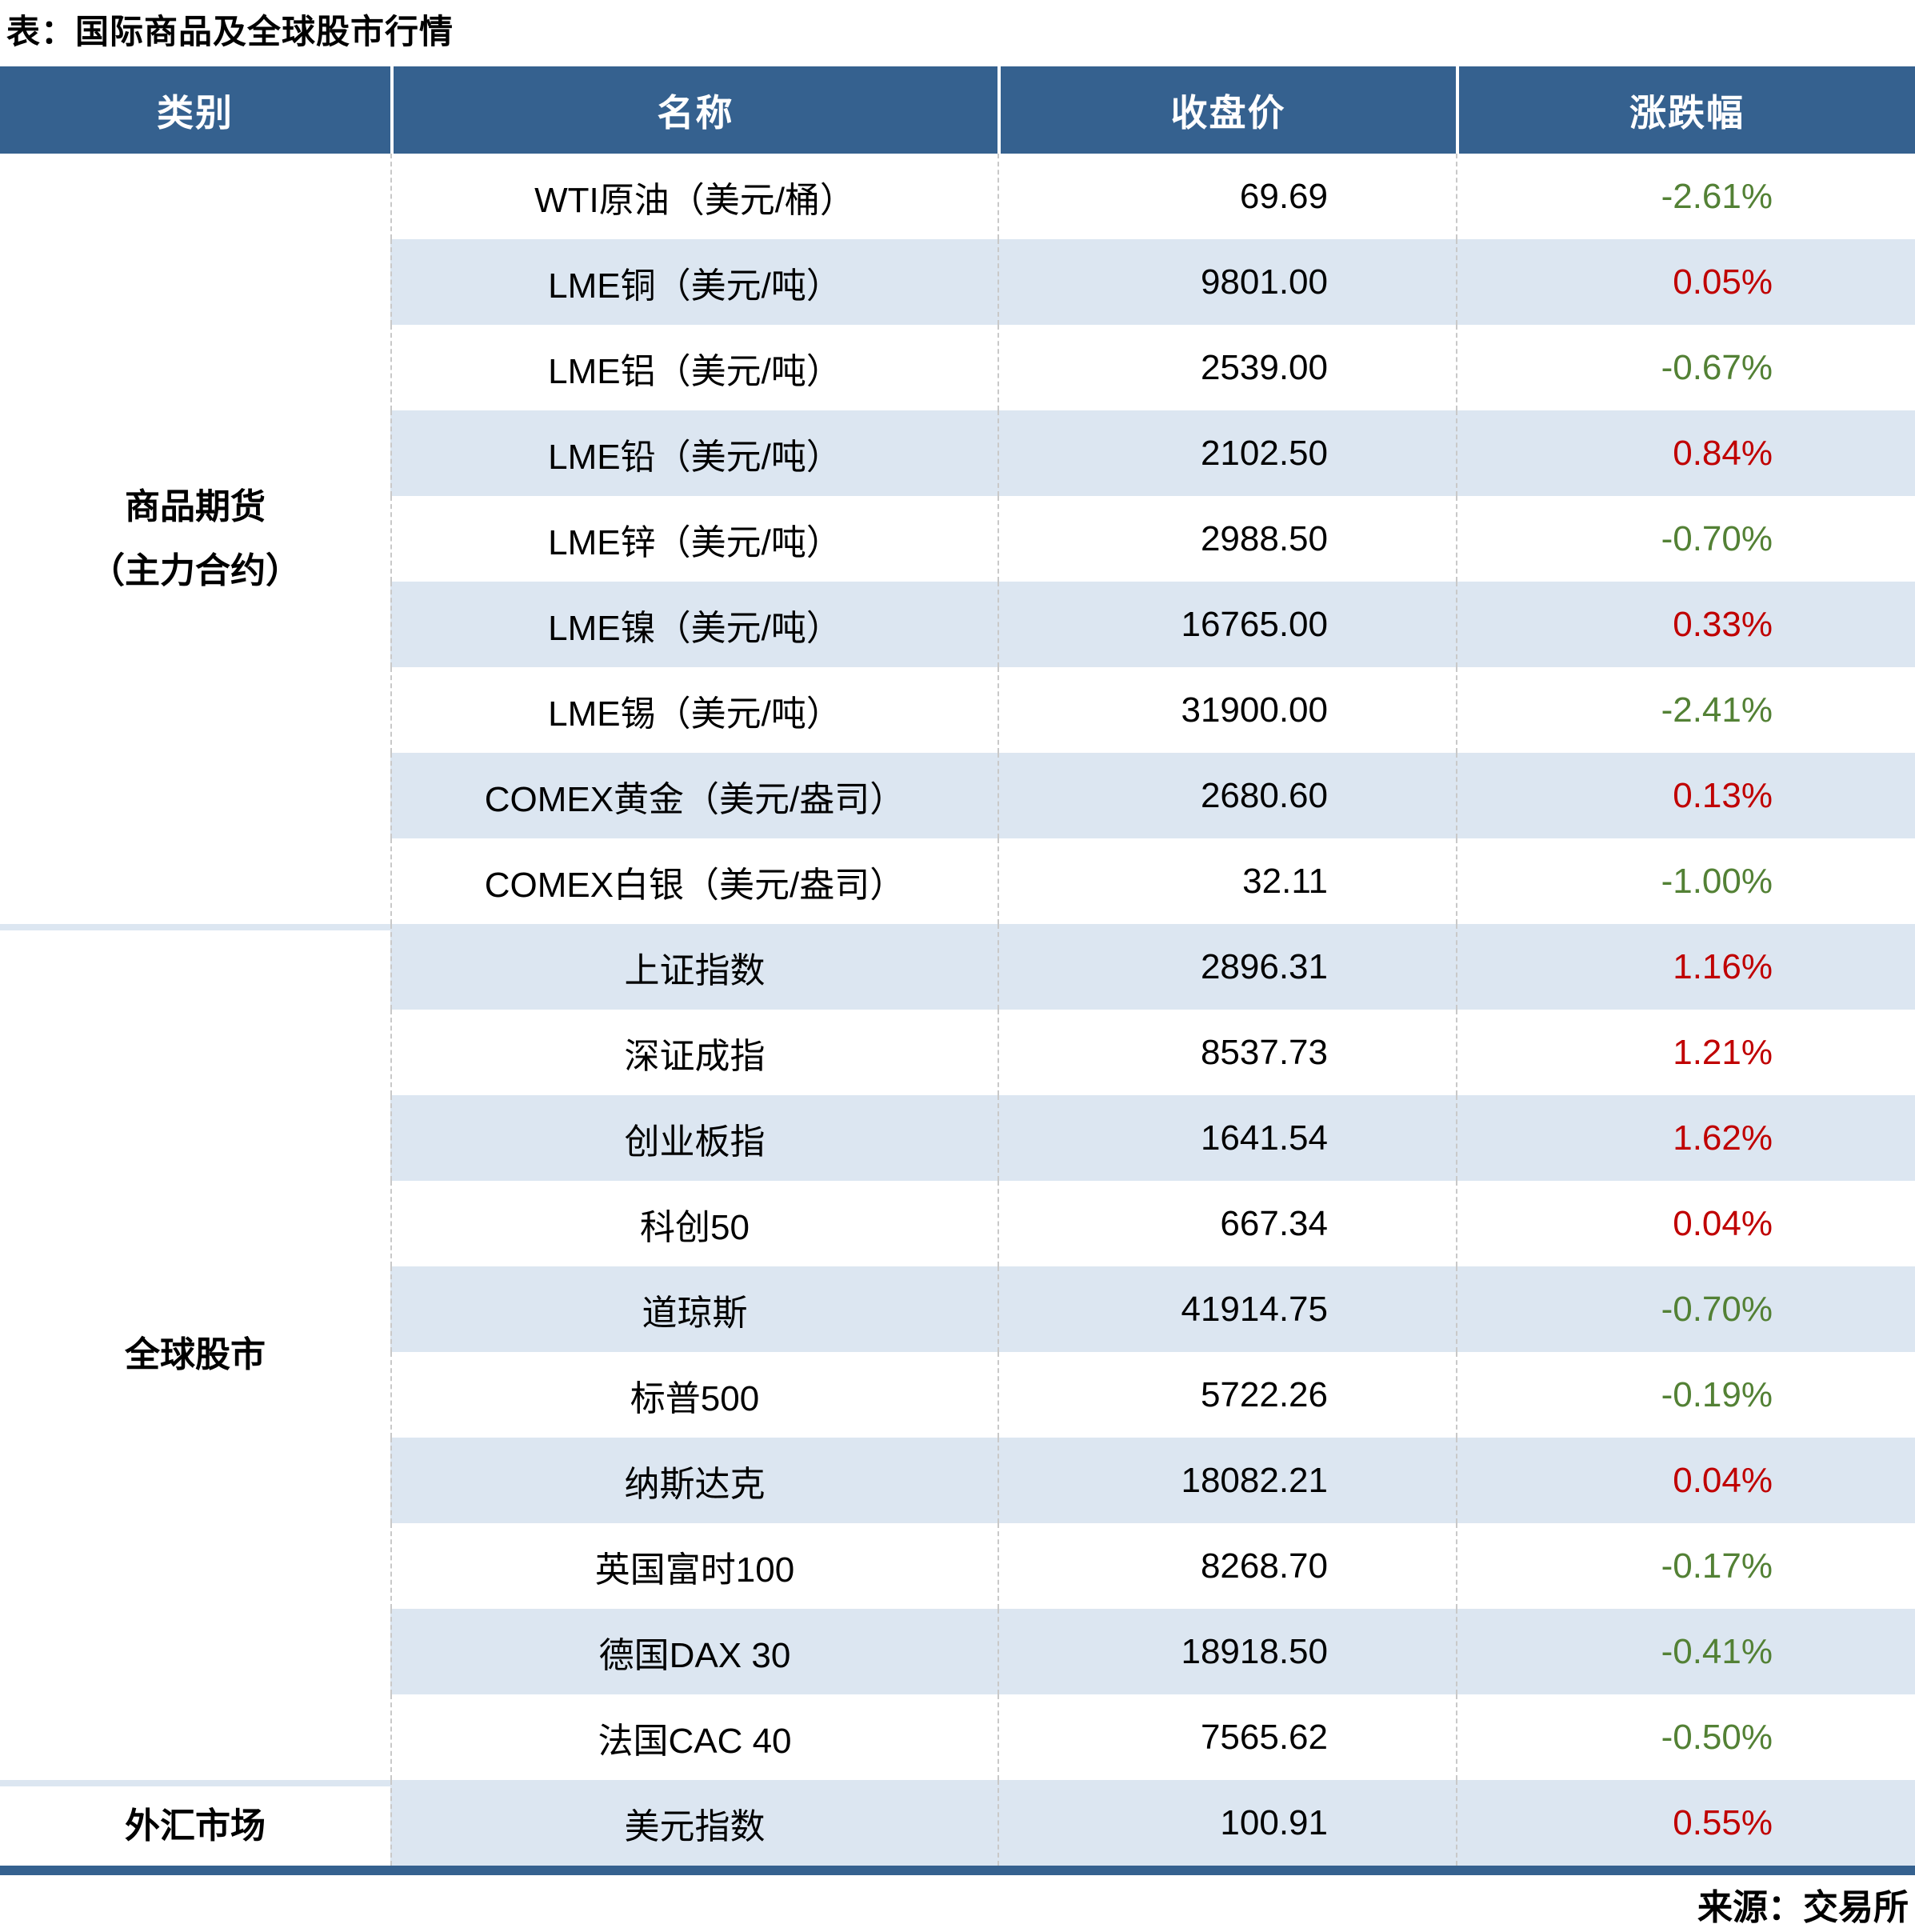 The height and width of the screenshot is (1932, 1915). What do you see at coordinates (693, 624) in the screenshot?
I see `name-cell: LME镍（美元/吨）` at bounding box center [693, 624].